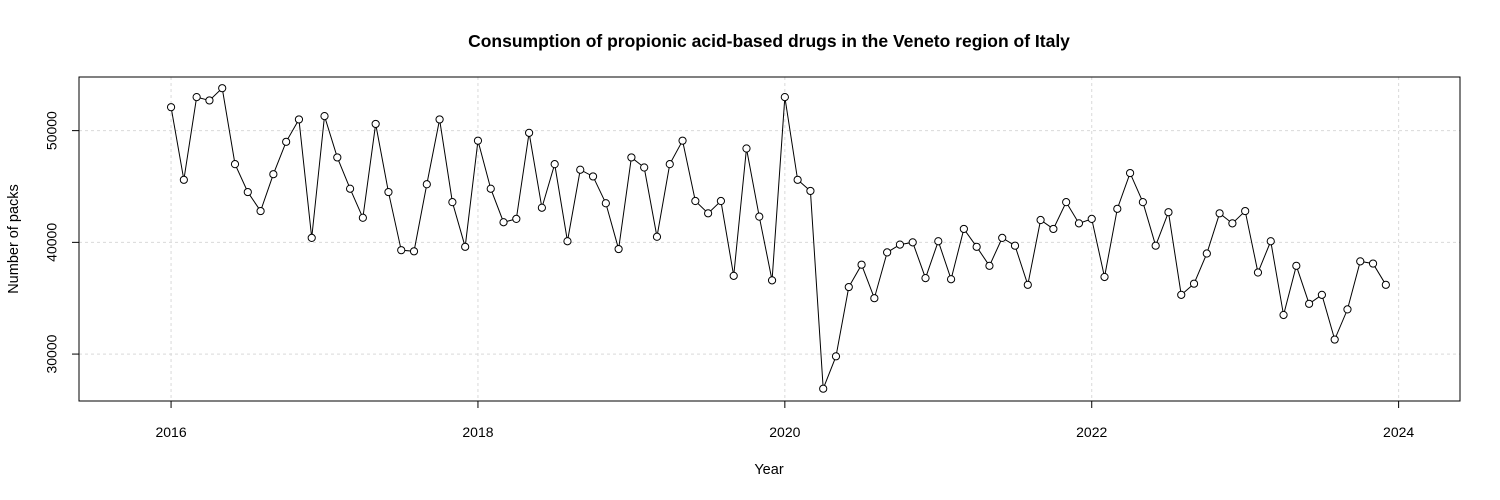  What do you see at coordinates (52, 130) in the screenshot?
I see `y-tick-label: 50000` at bounding box center [52, 130].